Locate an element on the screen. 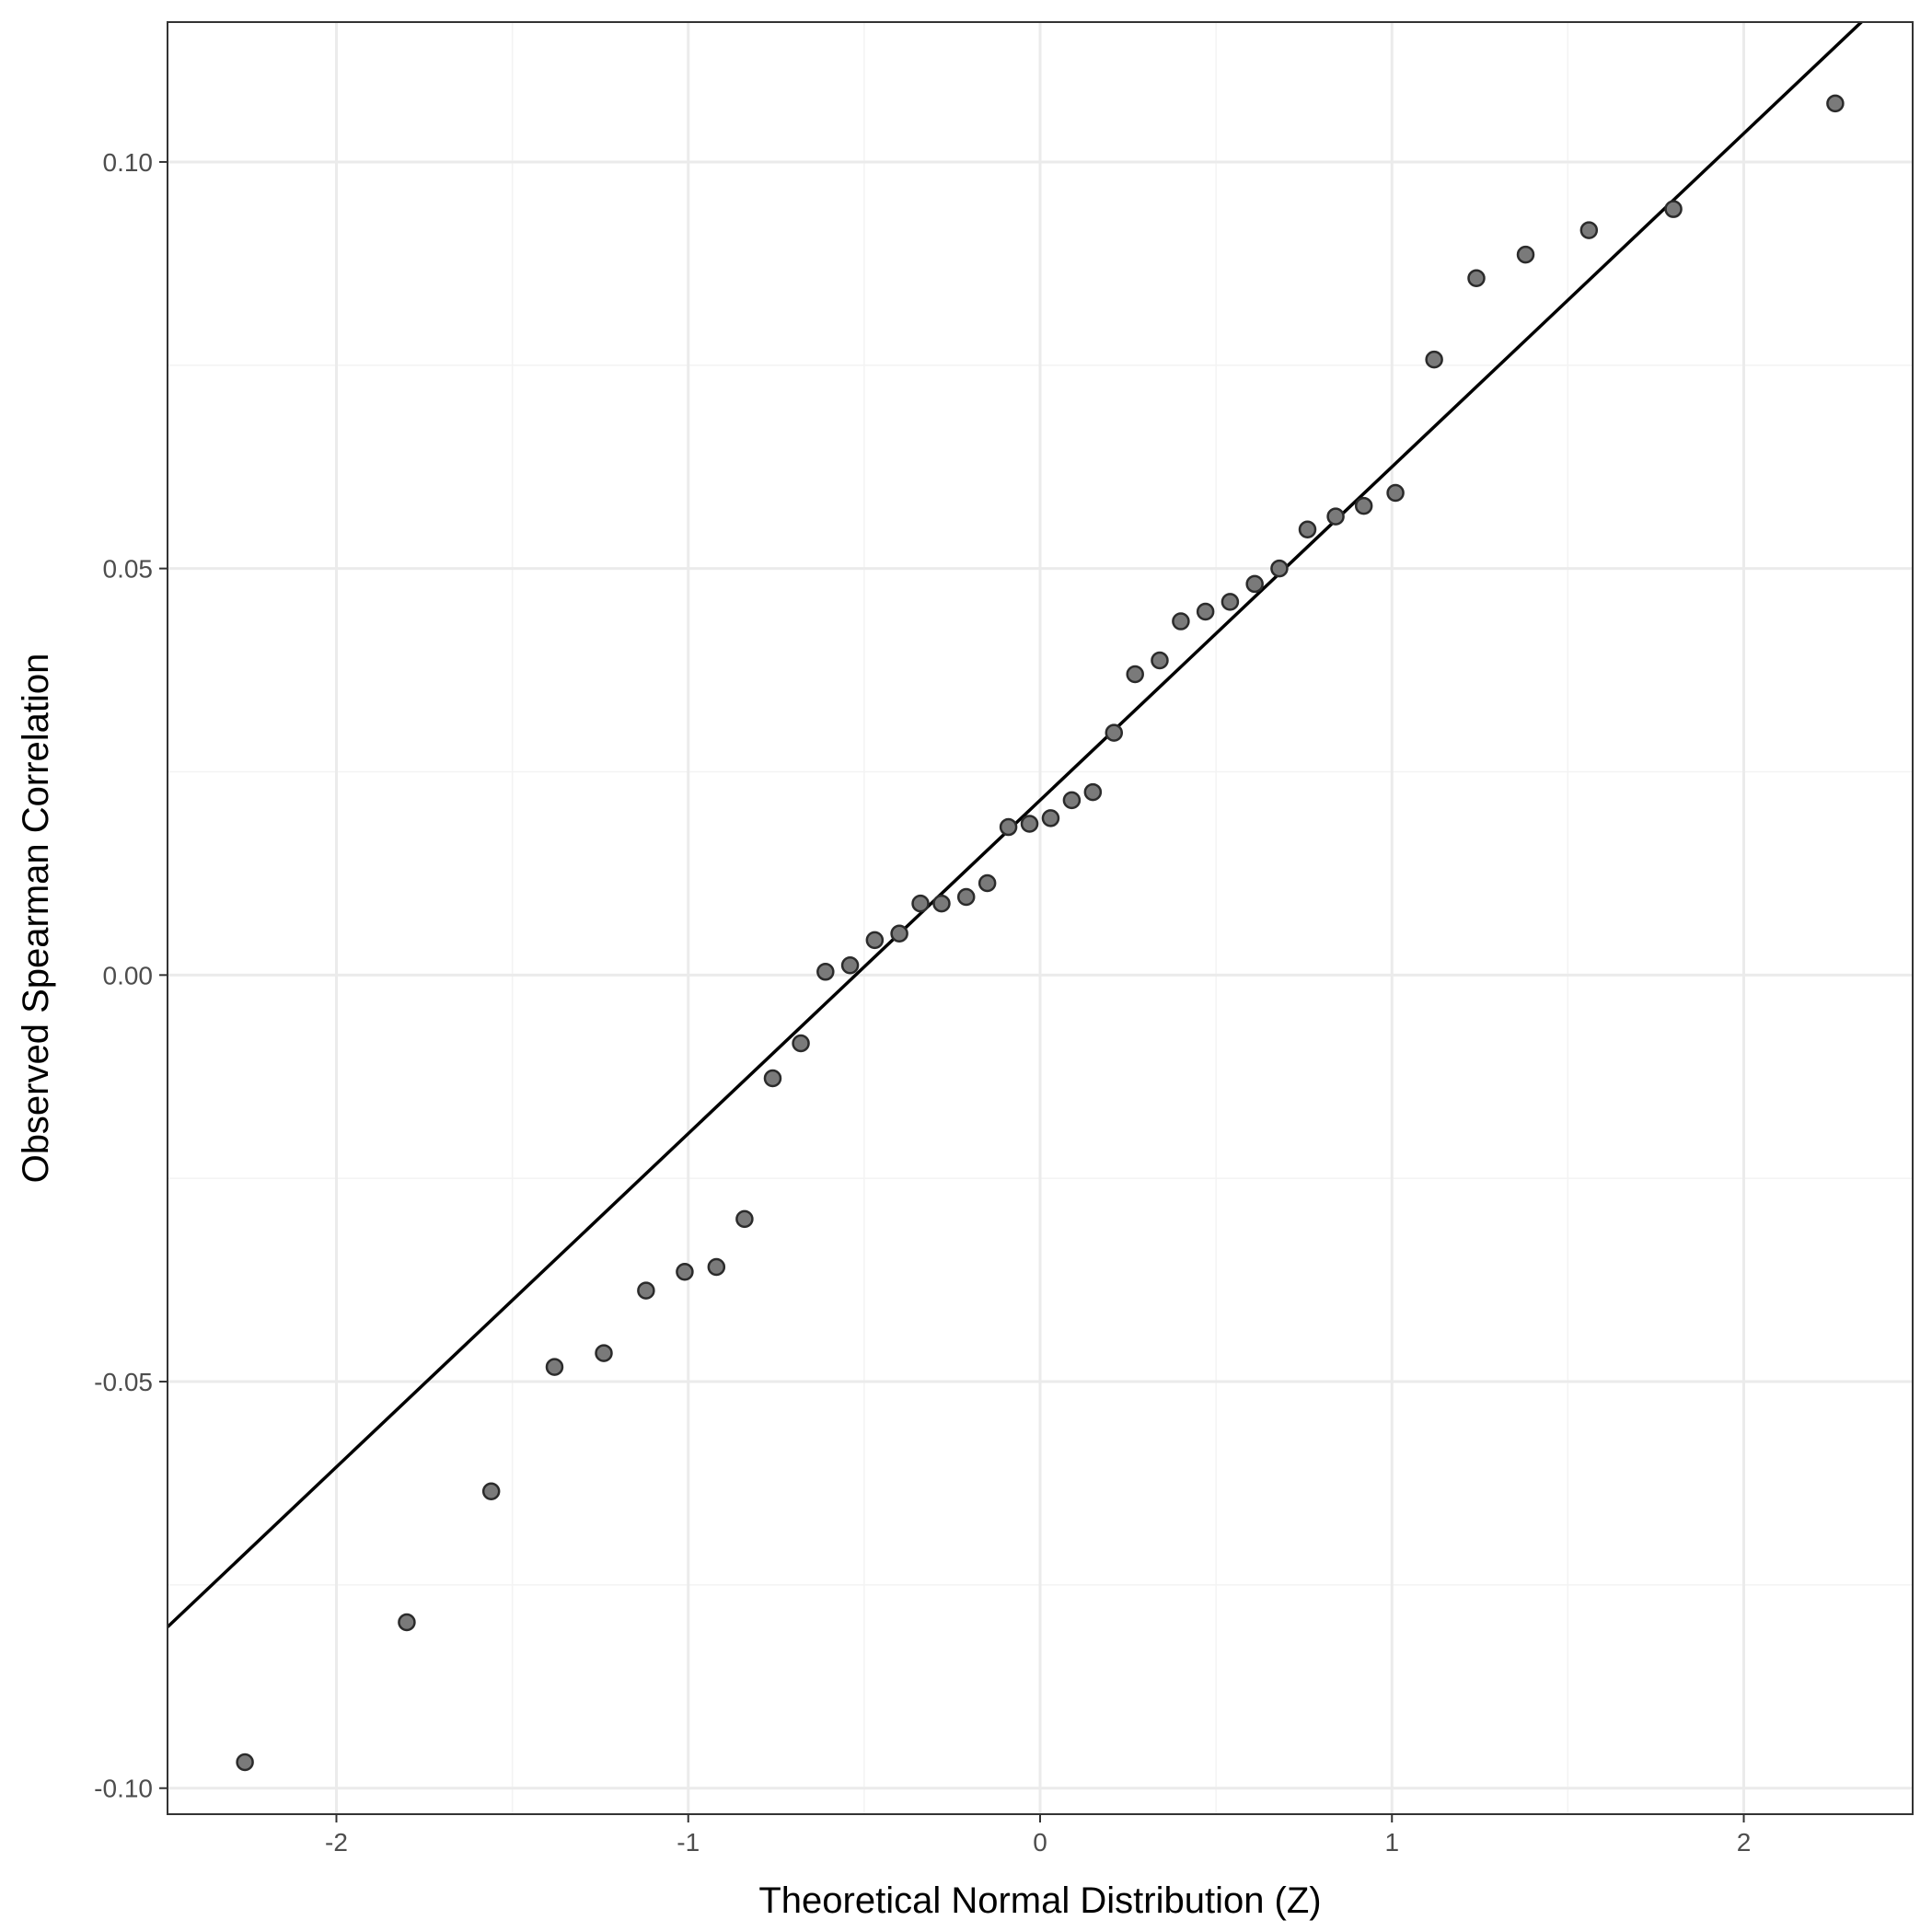 The height and width of the screenshot is (1932, 1932). x-tick-label: 0 is located at coordinates (1040, 1843).